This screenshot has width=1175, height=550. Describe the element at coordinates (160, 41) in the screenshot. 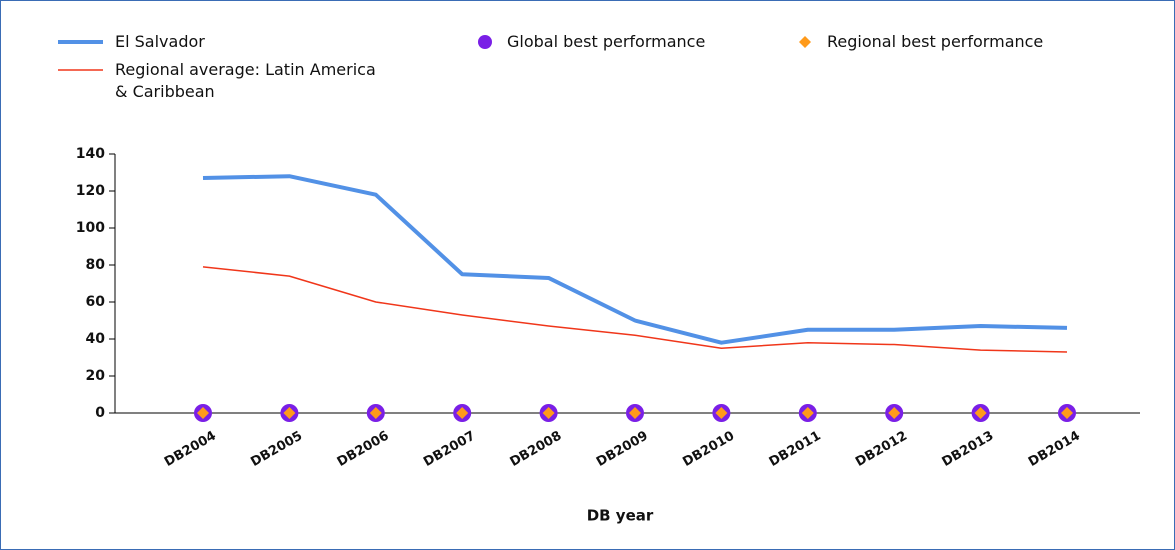

I see `legend-label: El Salvador` at that location.